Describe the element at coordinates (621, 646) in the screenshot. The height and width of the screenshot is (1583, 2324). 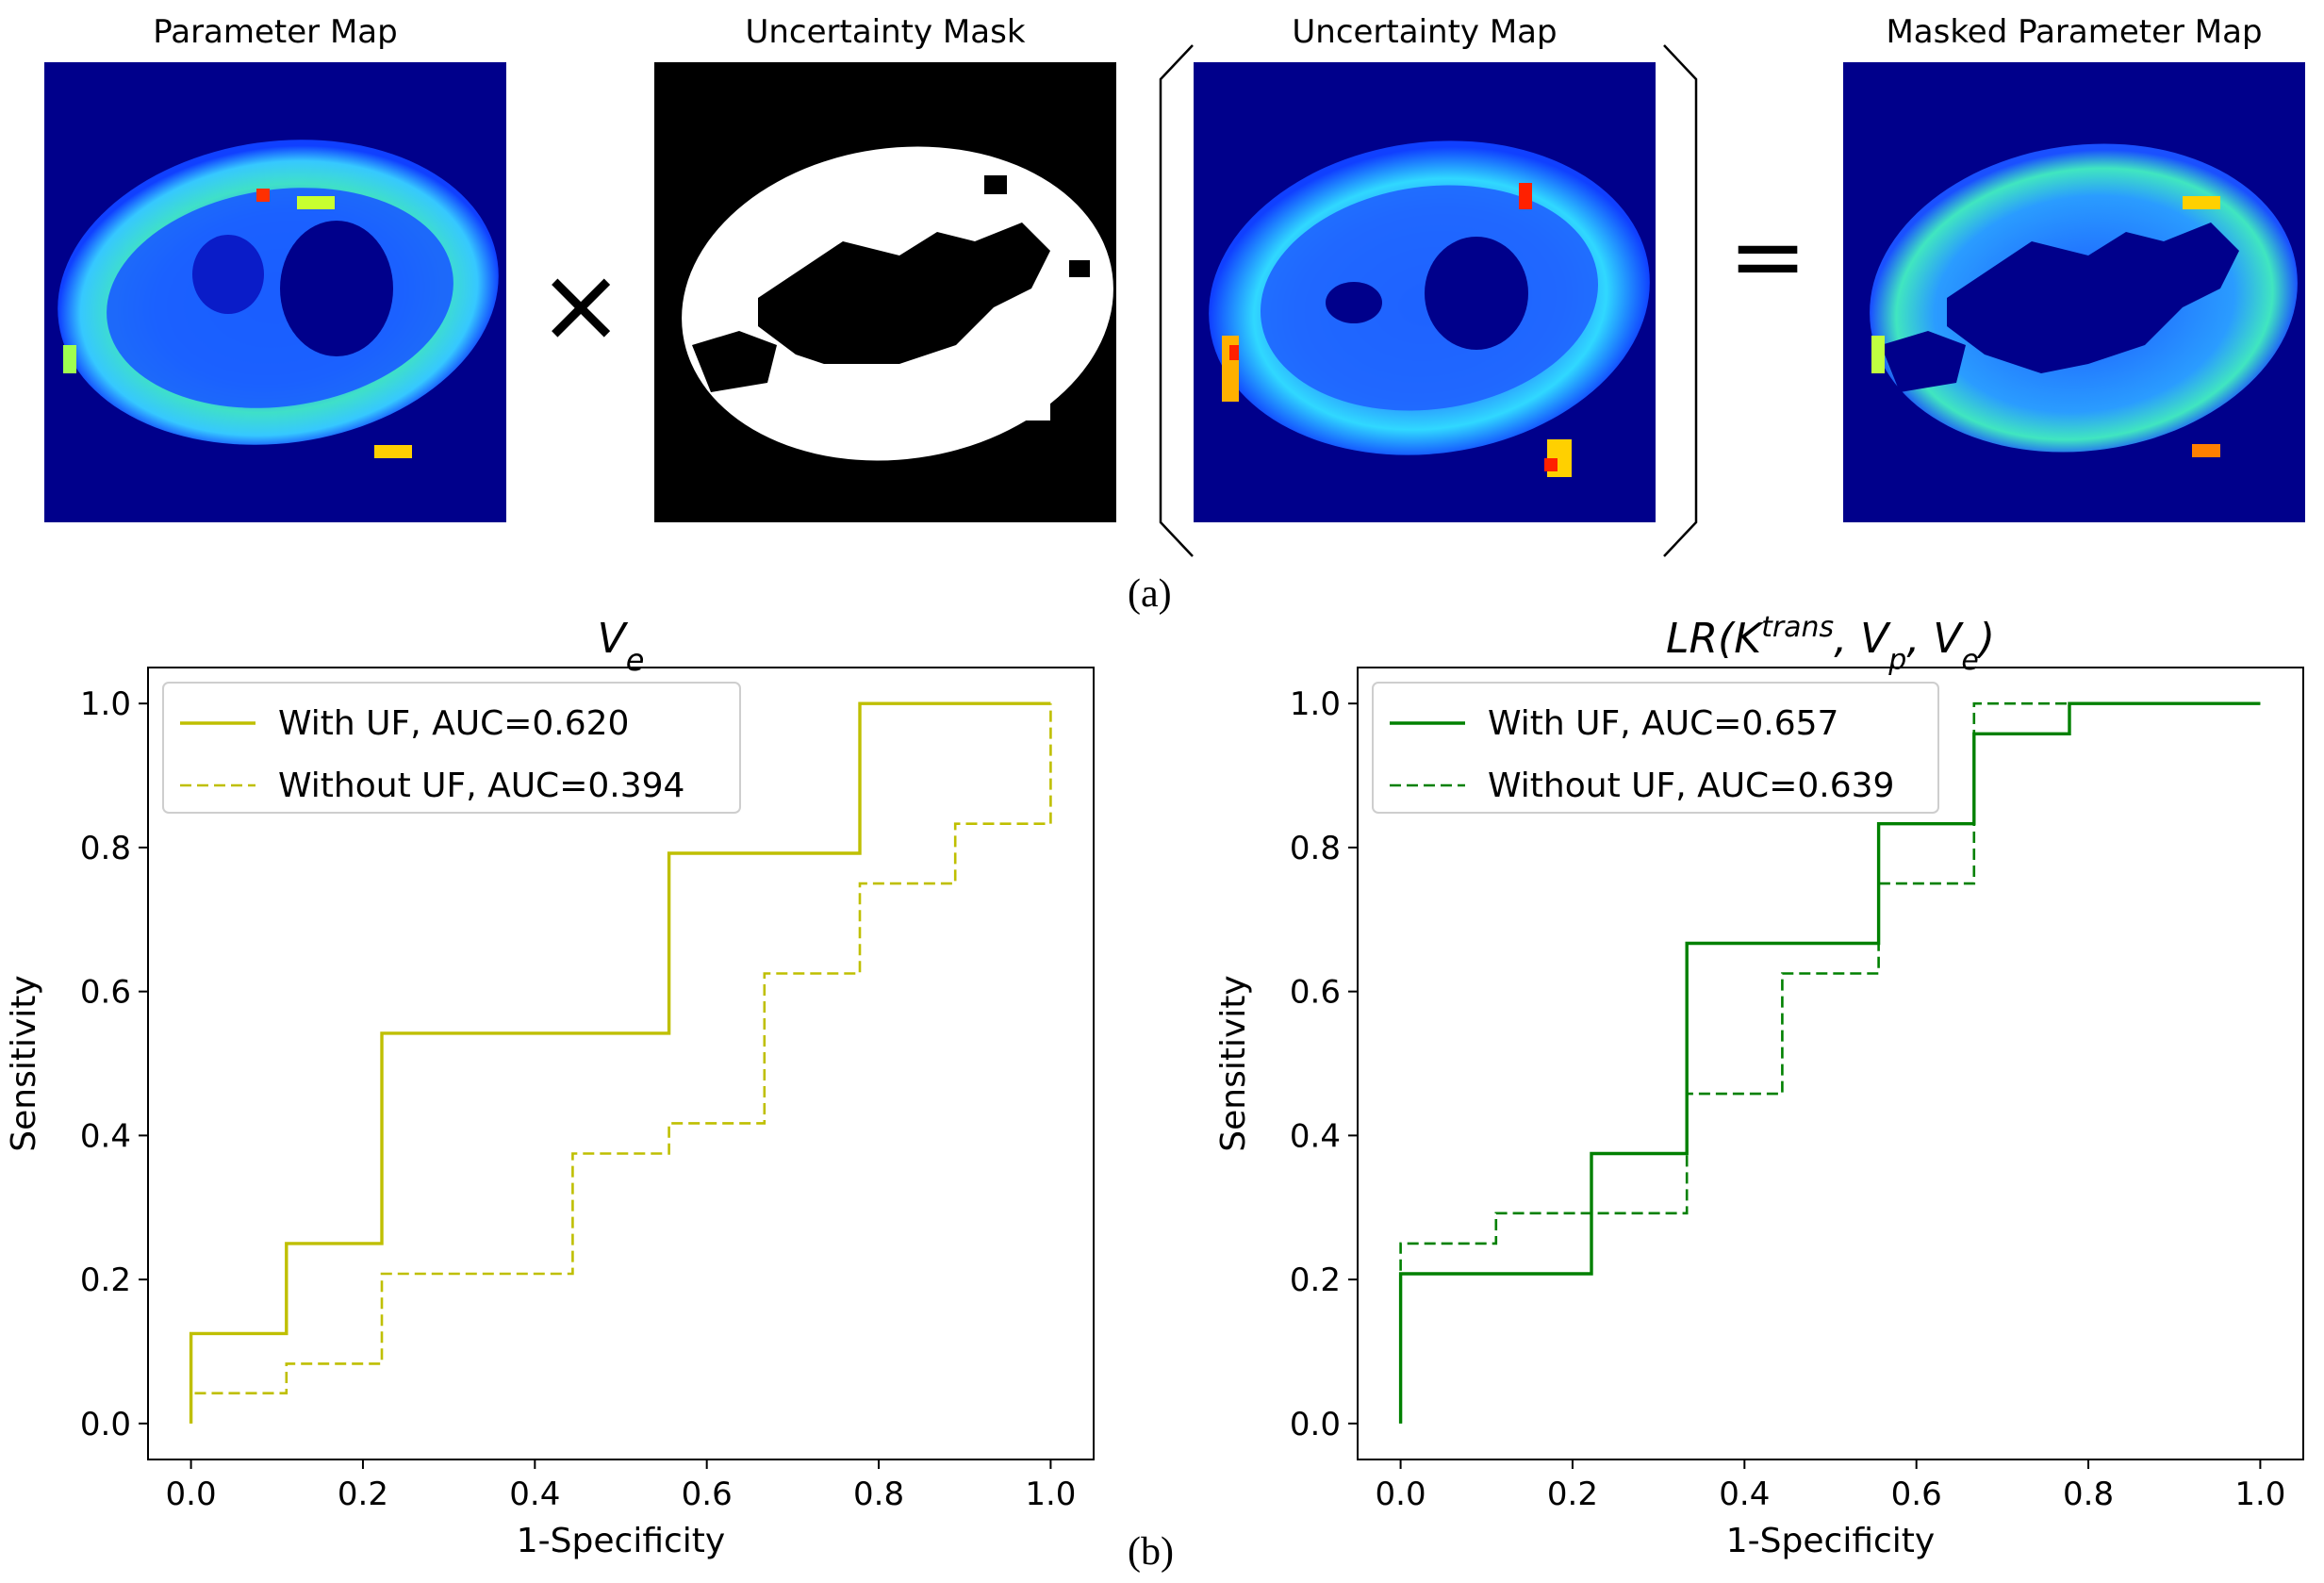
I see `chart-title: Ve` at that location.